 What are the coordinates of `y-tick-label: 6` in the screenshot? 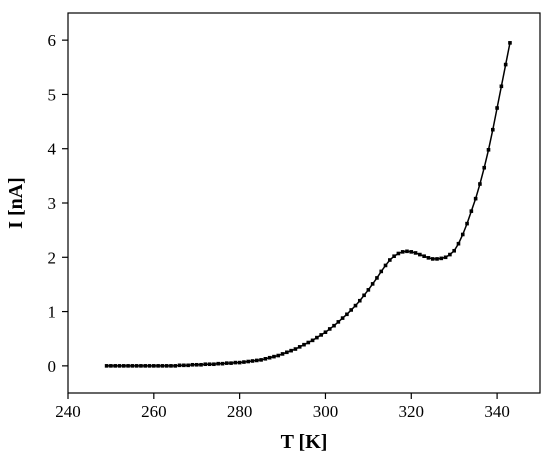 It's located at (52, 40).